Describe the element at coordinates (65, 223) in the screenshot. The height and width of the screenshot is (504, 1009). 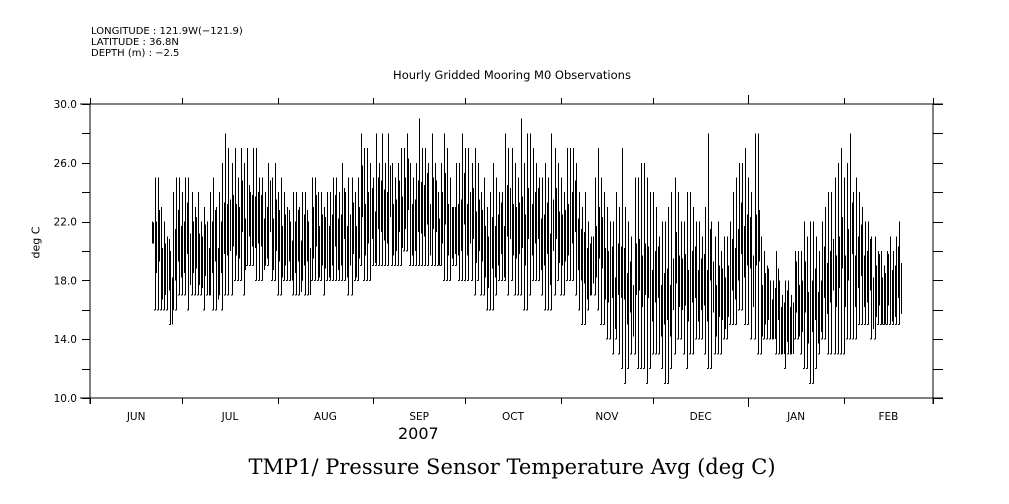
I see `y-tick-label: 22.0` at that location.